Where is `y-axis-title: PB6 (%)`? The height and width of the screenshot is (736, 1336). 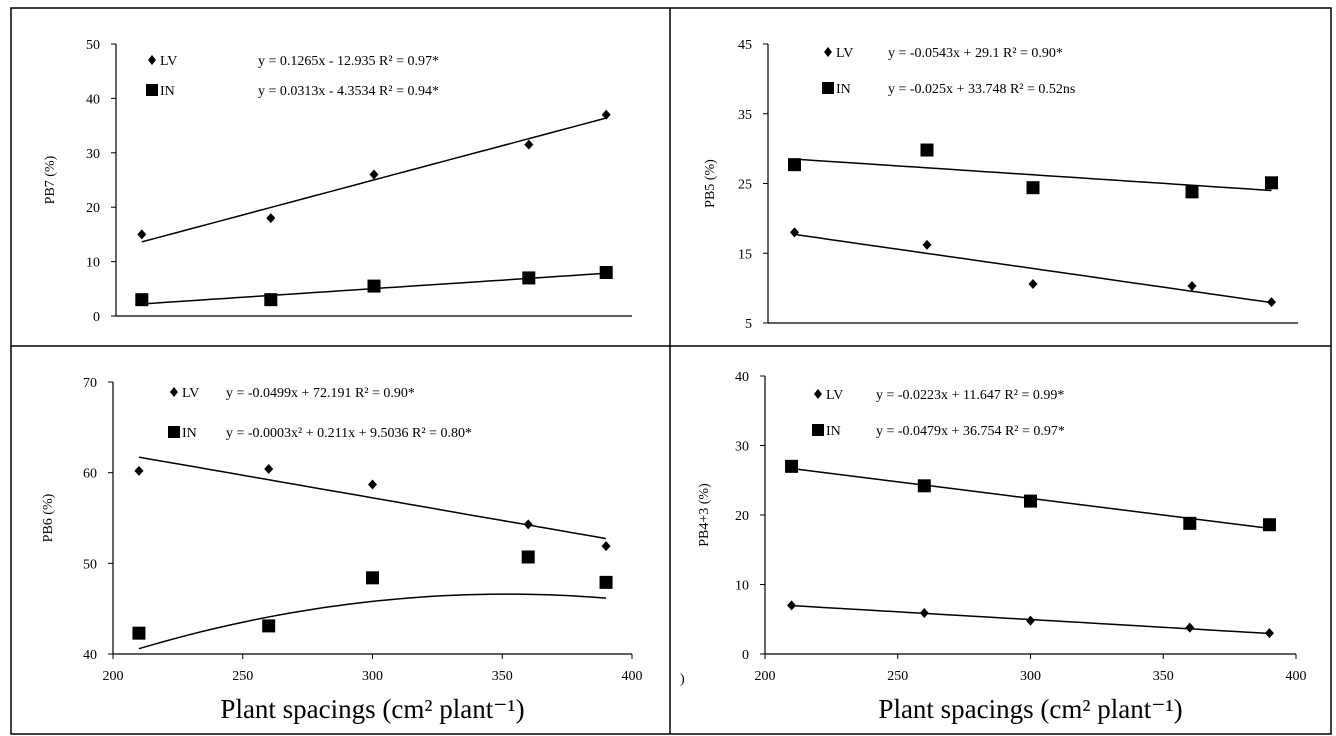
y-axis-title: PB6 (%) is located at coordinates (48, 517).